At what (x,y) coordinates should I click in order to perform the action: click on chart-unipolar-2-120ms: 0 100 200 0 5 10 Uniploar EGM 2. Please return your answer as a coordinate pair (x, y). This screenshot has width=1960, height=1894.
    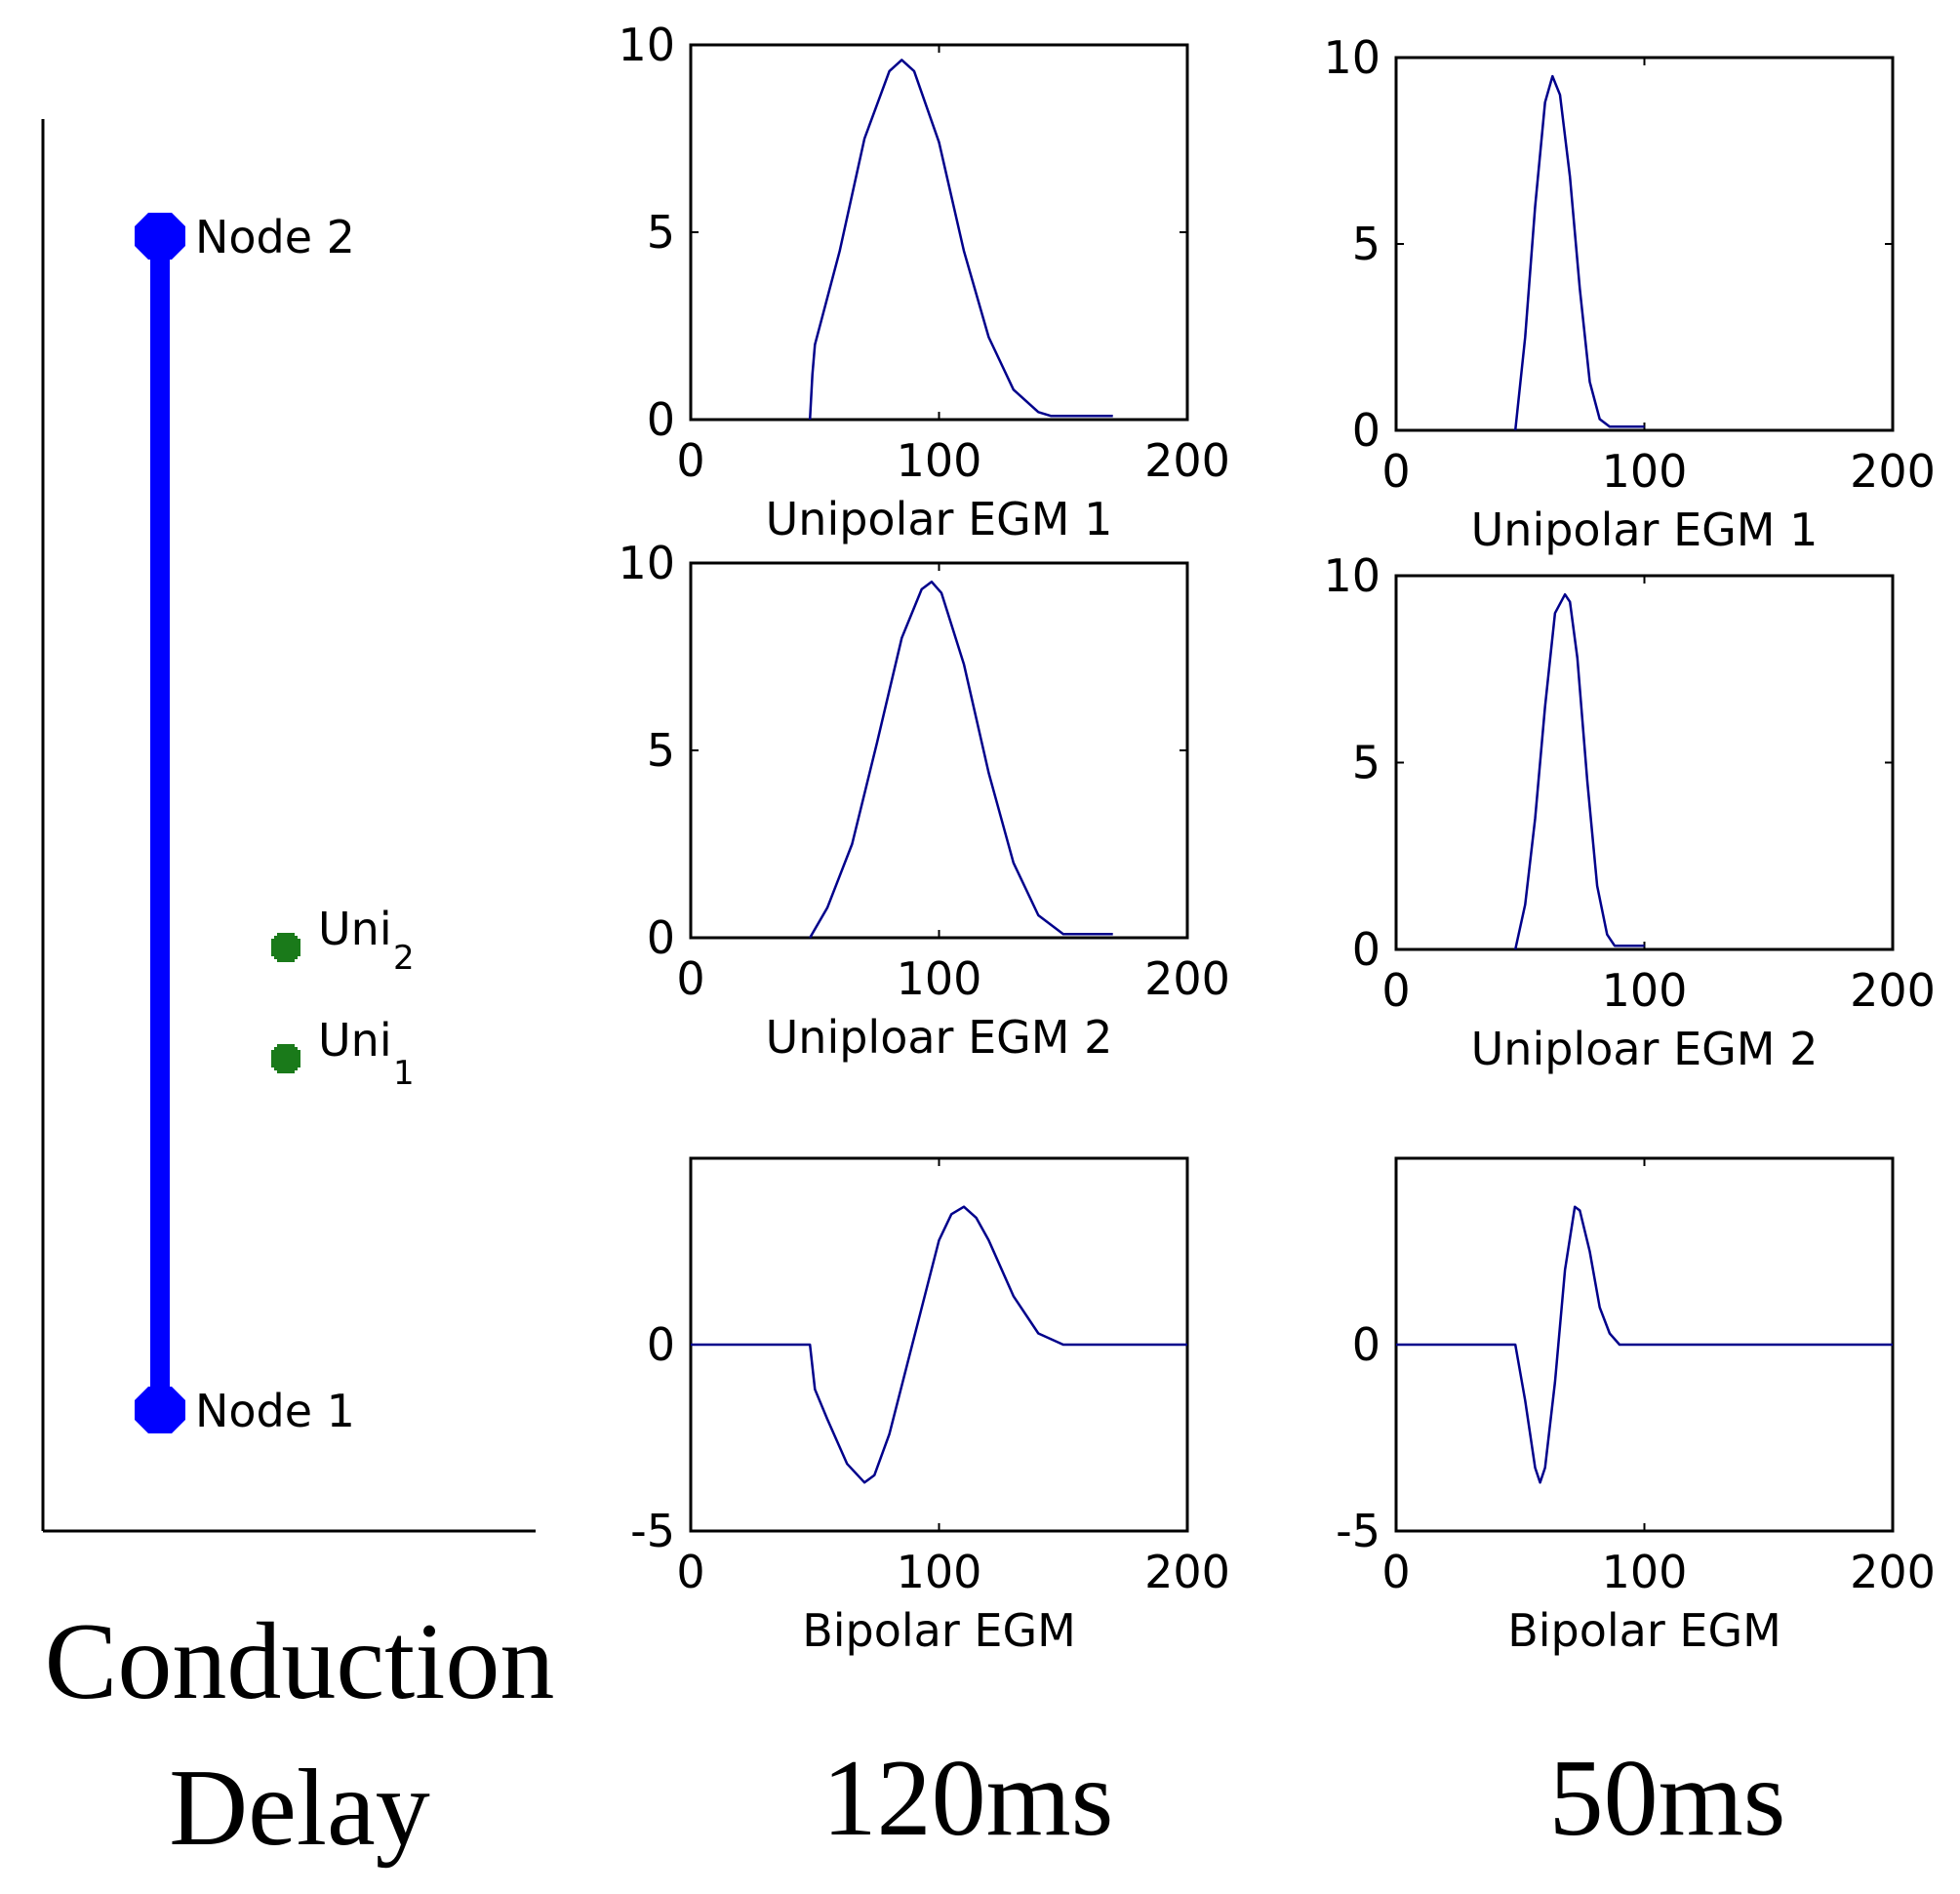
    Looking at the image, I should click on (923, 800).